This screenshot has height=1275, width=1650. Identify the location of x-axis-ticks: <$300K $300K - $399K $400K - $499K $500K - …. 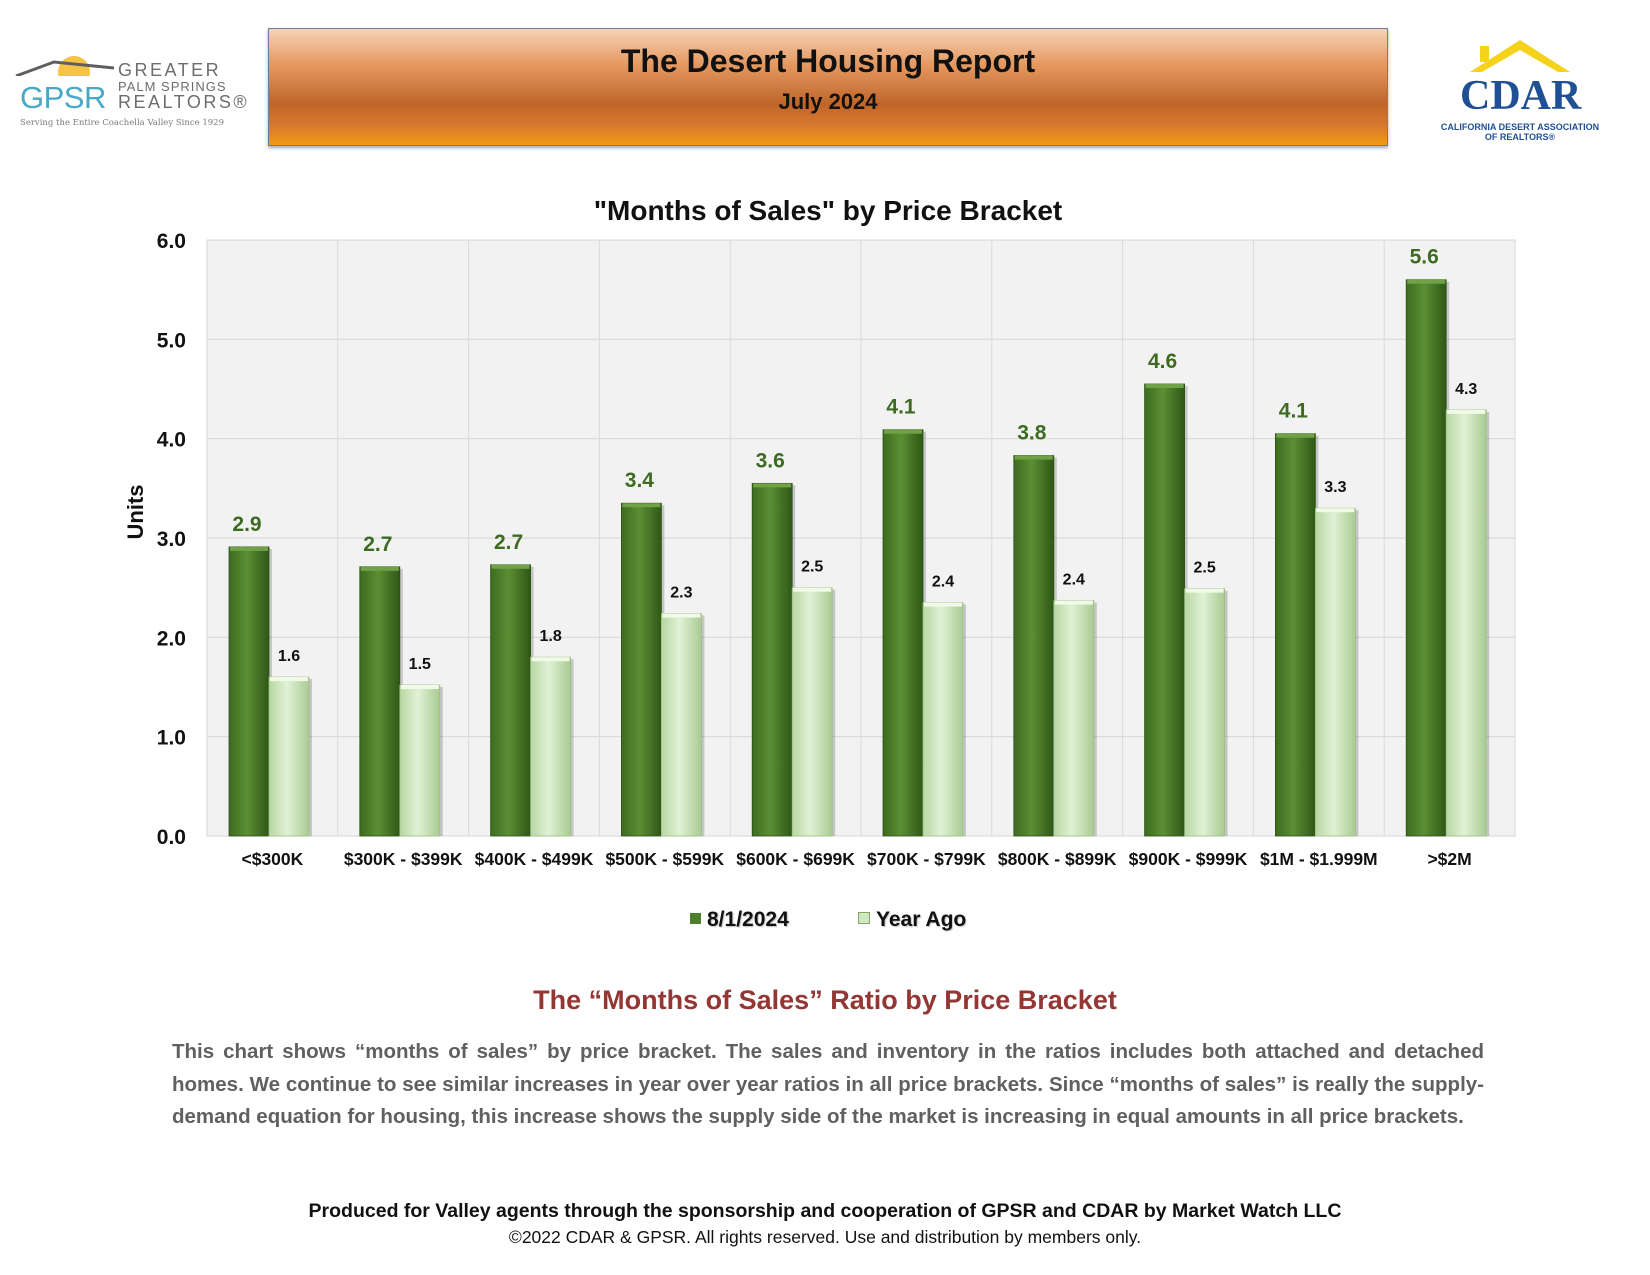
(857, 859).